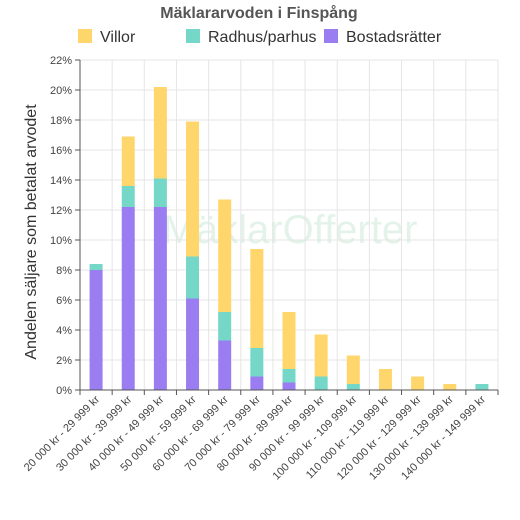 The height and width of the screenshot is (520, 520). I want to click on legend-label: Villor, so click(118, 37).